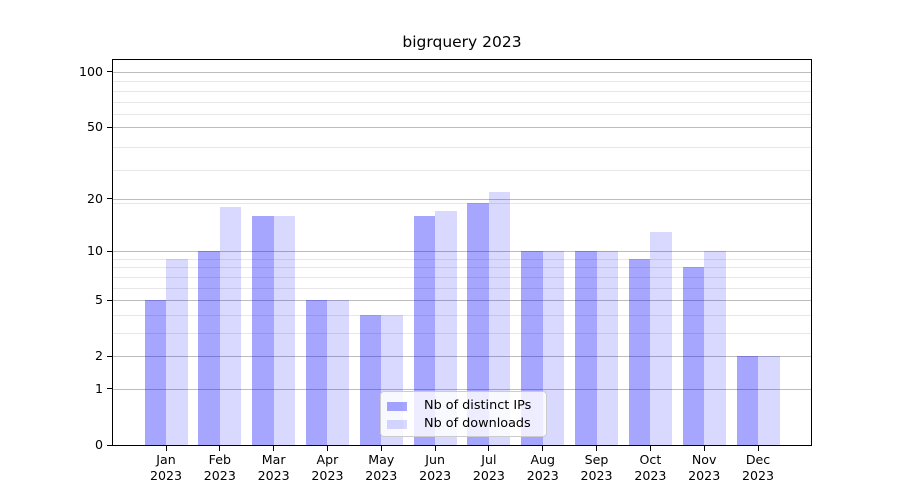  Describe the element at coordinates (155, 372) in the screenshot. I see `bar-distinct-ips-jan` at that location.